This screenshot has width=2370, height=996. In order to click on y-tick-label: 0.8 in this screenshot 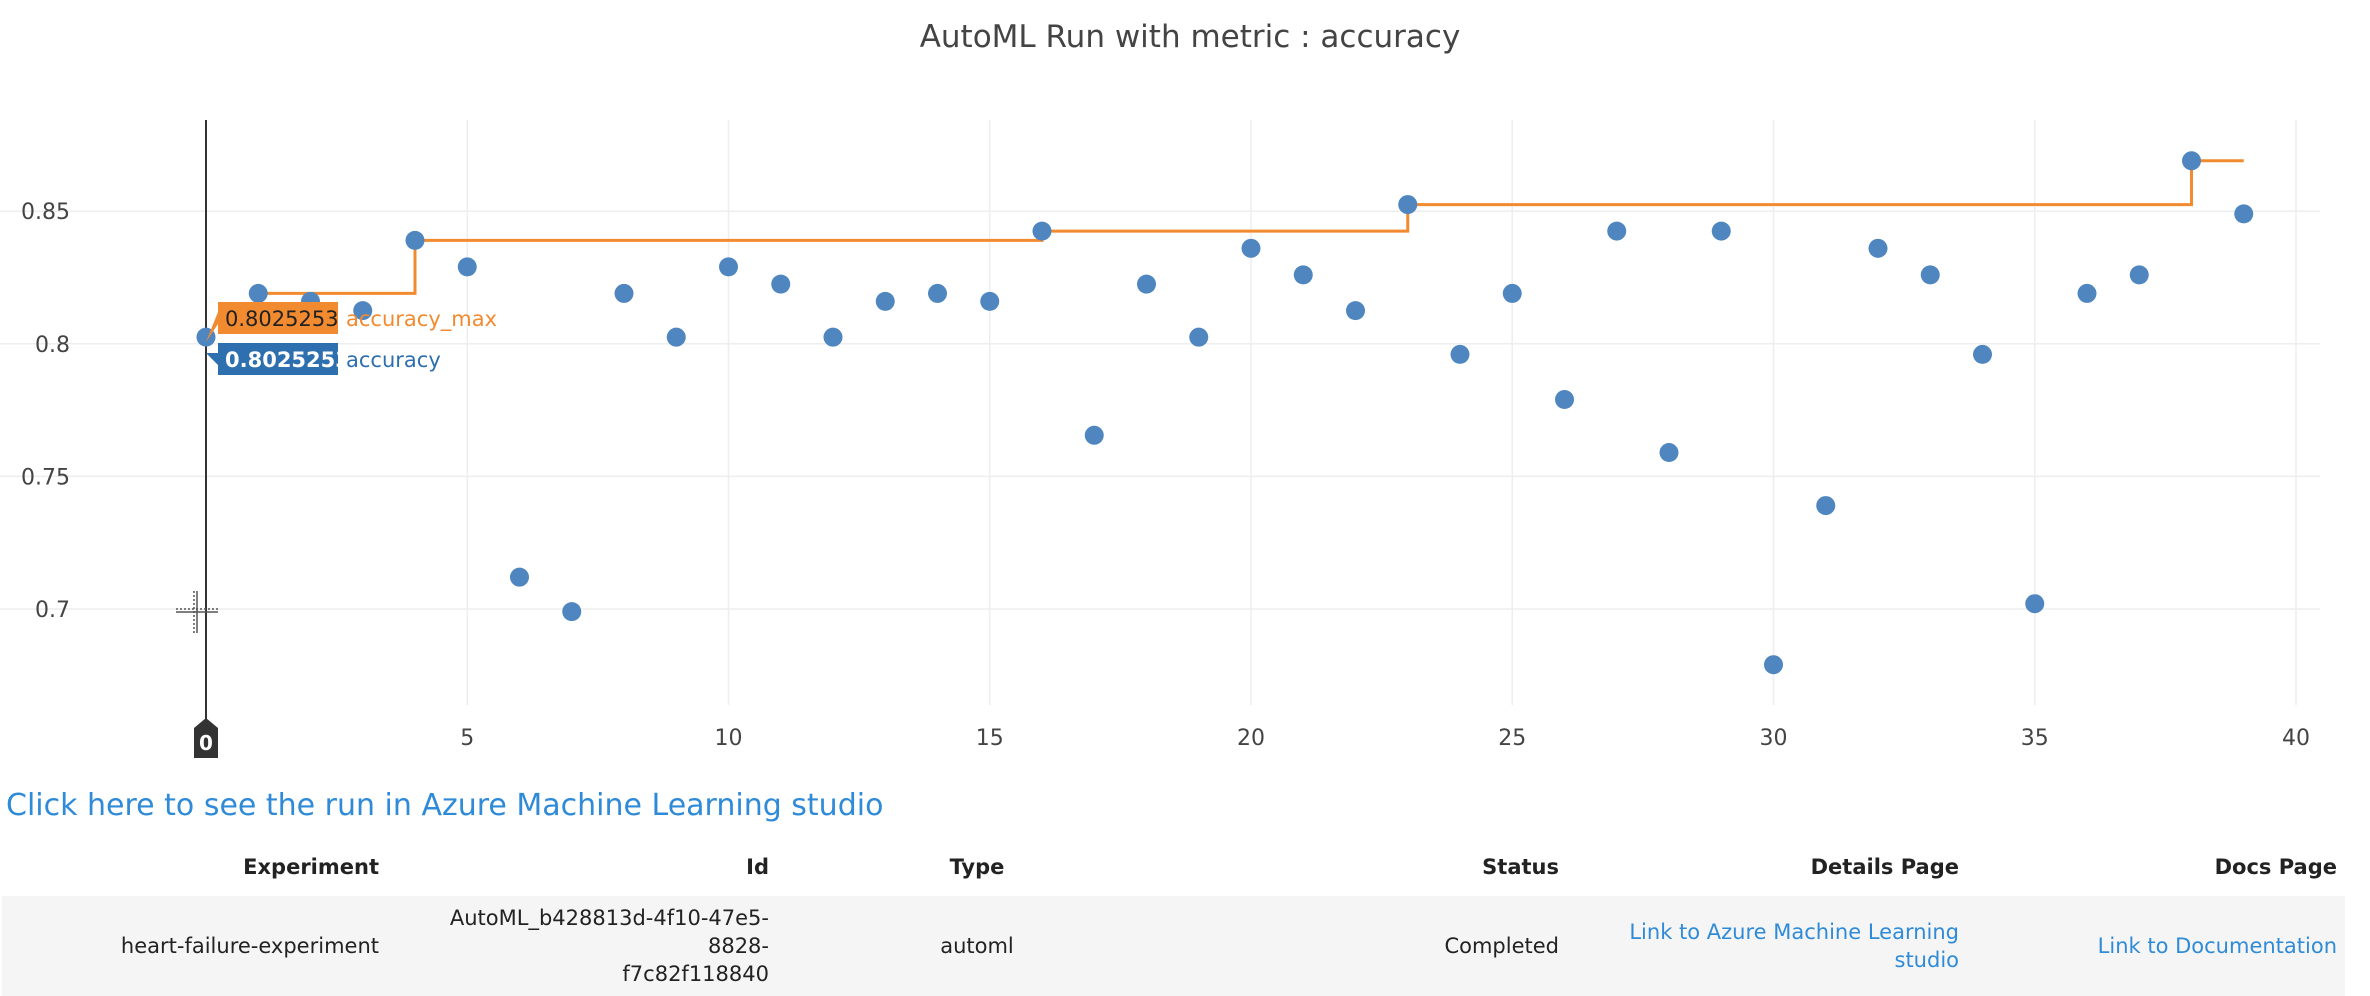, I will do `click(52, 345)`.